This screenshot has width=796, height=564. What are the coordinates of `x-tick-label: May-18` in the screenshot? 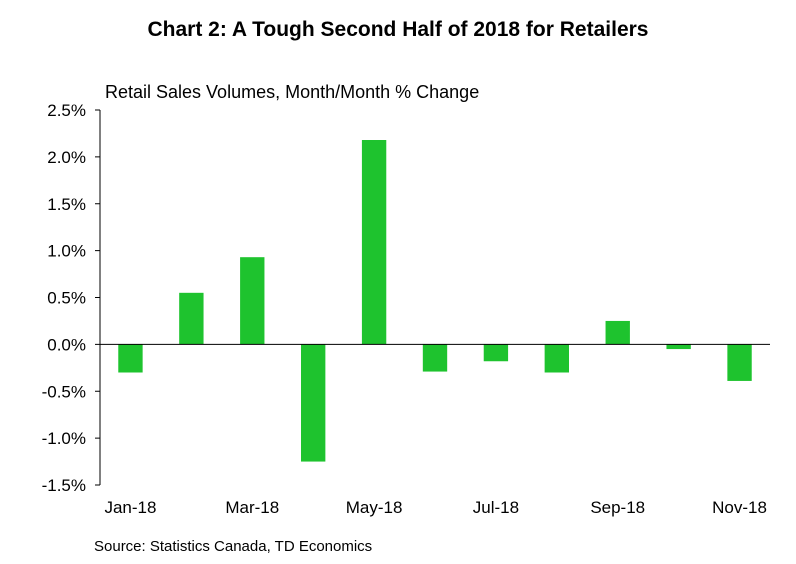 It's located at (374, 507).